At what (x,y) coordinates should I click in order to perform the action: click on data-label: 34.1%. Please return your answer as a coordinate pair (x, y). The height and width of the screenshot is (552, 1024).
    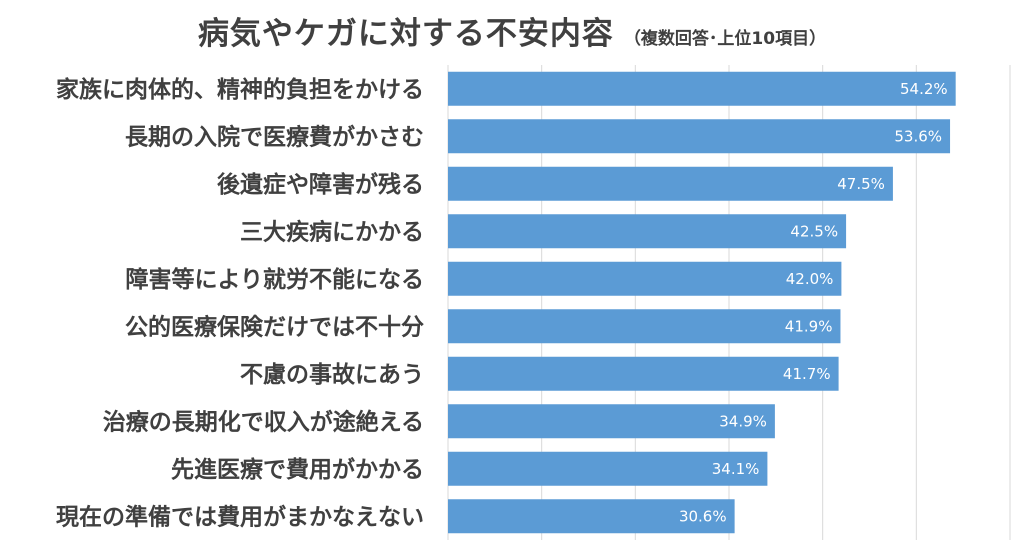
    Looking at the image, I should click on (736, 469).